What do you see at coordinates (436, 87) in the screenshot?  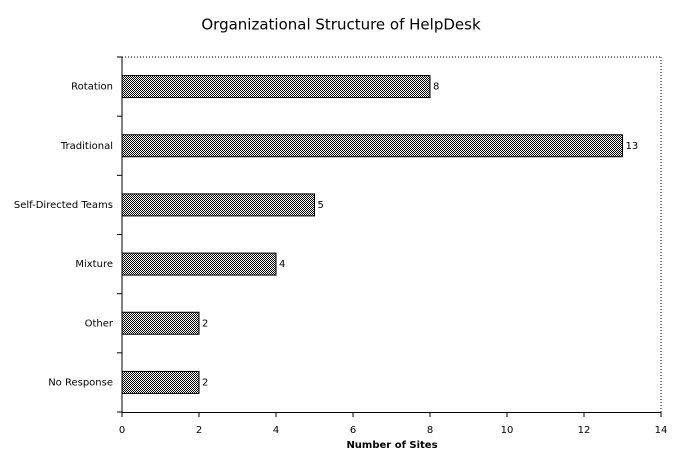 I see `data-label: 8` at bounding box center [436, 87].